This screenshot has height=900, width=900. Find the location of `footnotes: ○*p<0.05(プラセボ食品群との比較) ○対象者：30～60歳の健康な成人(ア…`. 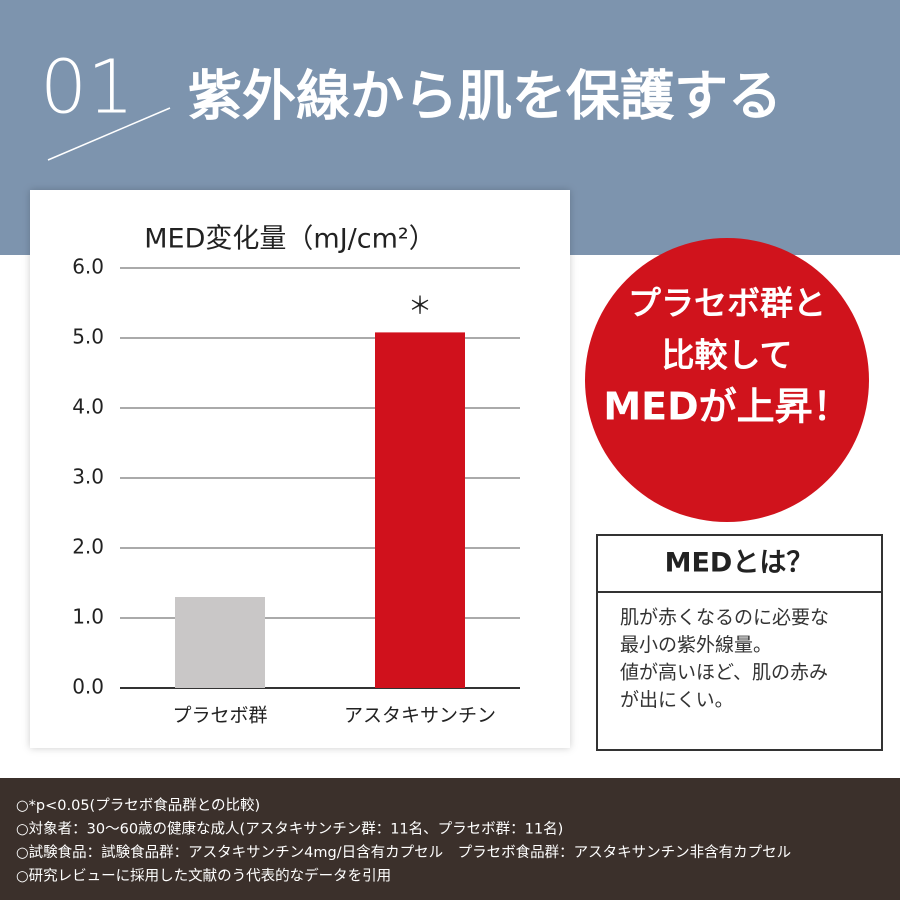

footnotes: ○*p<0.05(プラセボ食品群との比較) ○対象者：30～60歳の健康な成人(ア… is located at coordinates (403, 840).